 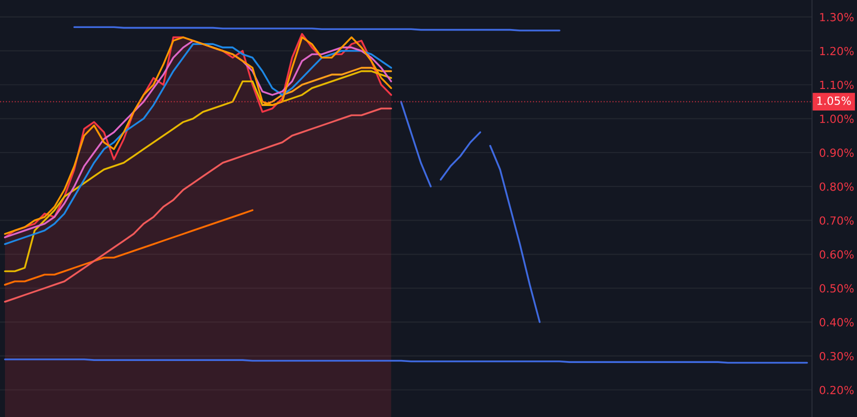 I want to click on ref-line-label: 1.05%, so click(x=834, y=100).